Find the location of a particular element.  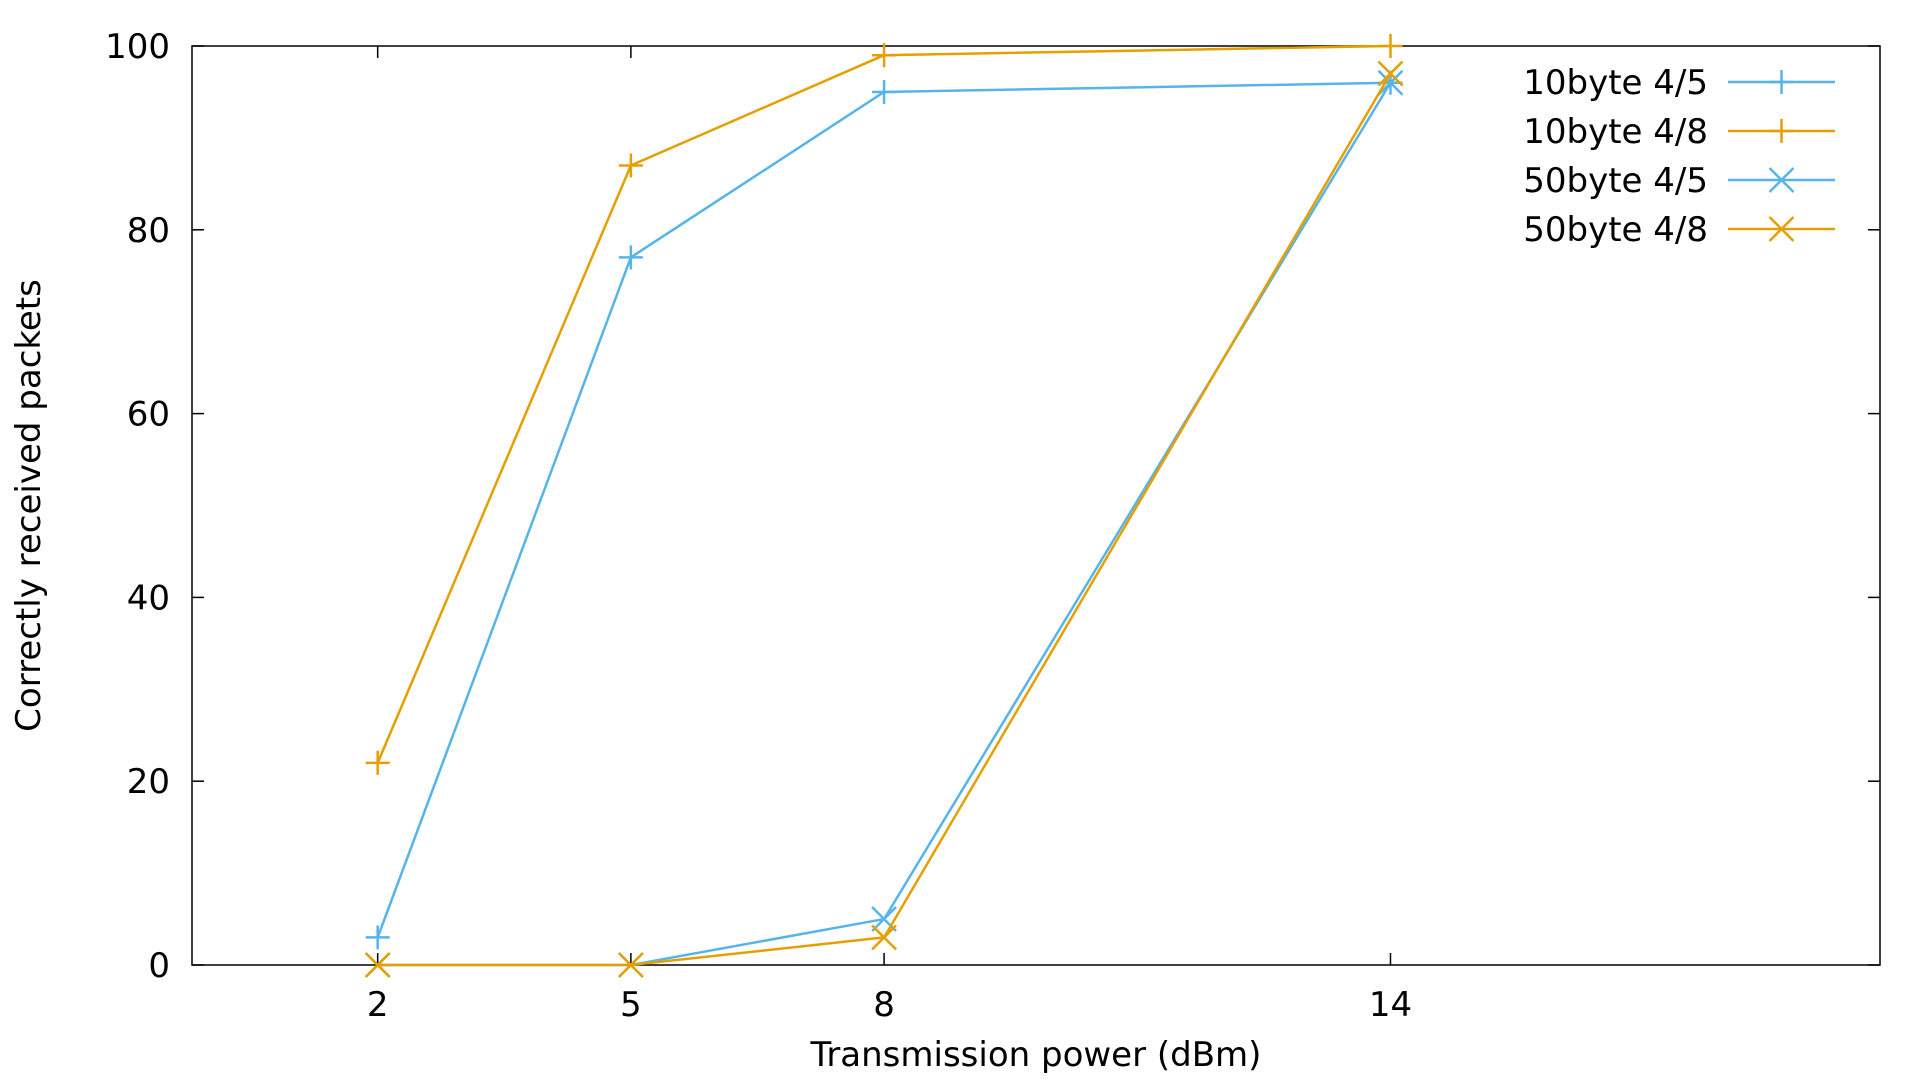

legend-item: 50byte 4/5 is located at coordinates (1679, 181).